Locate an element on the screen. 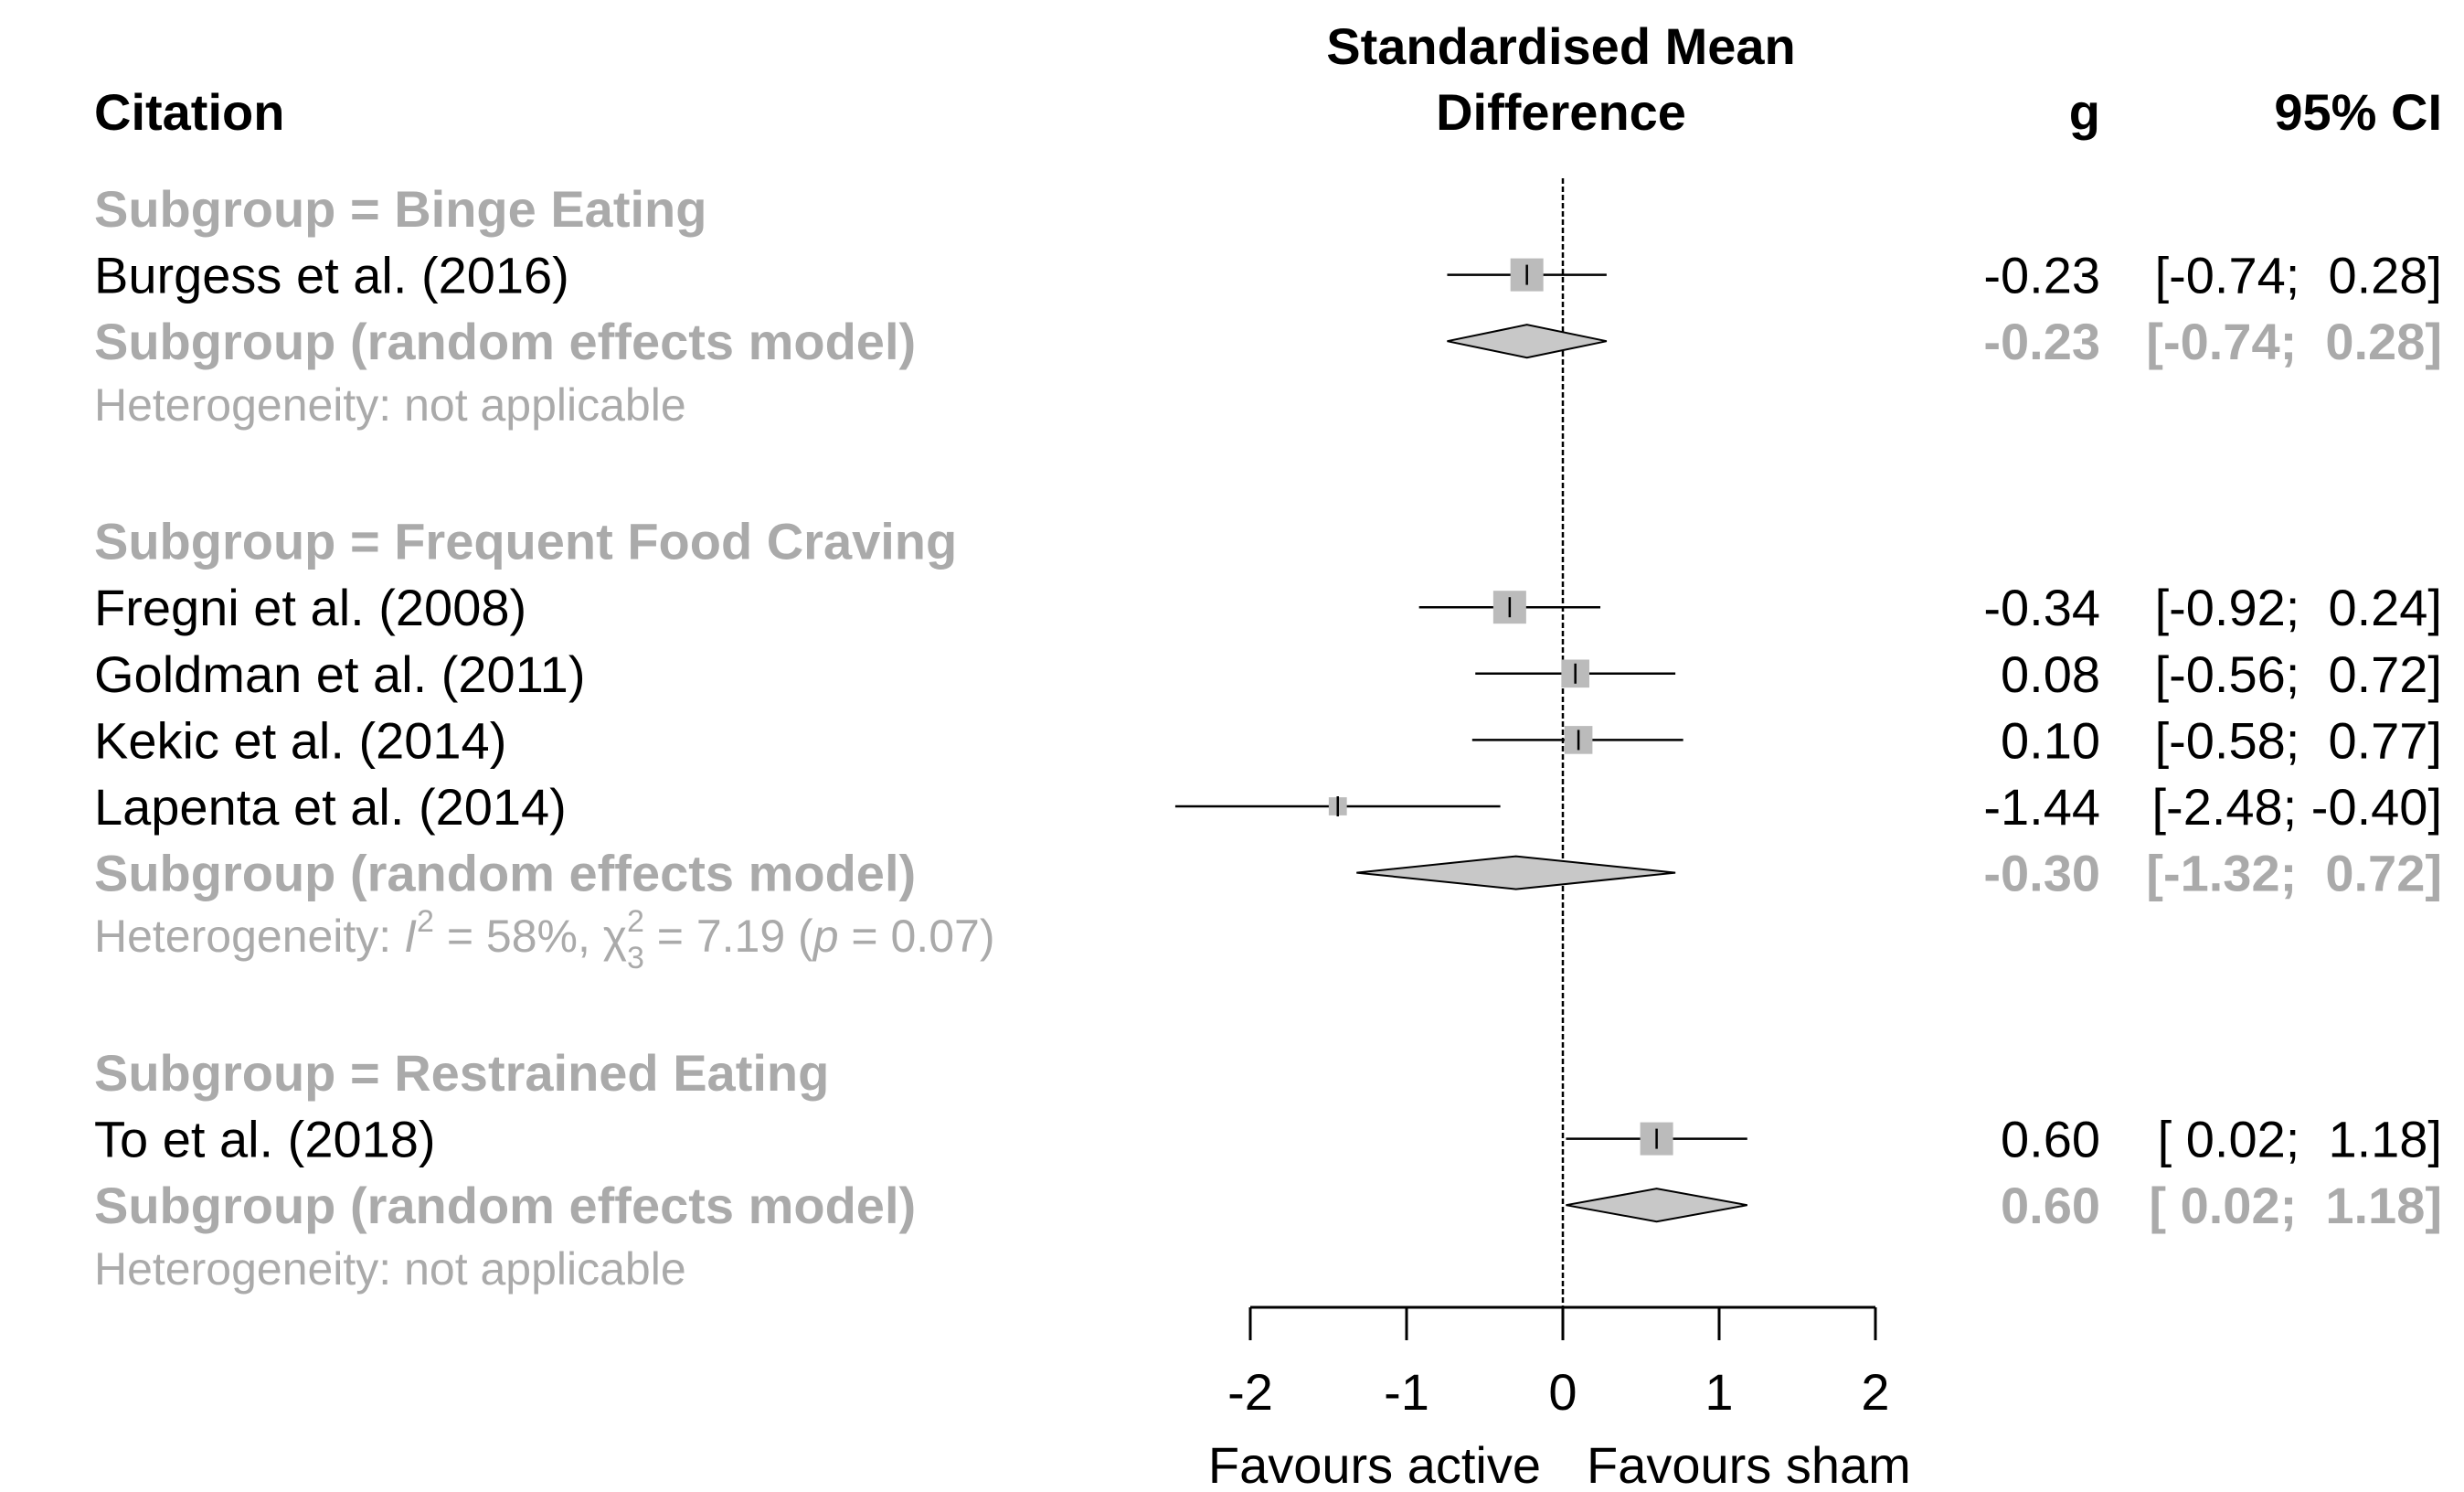  x-axis: -2 -1 0 1 2 Favours active Favours sham is located at coordinates (1559, 1399).